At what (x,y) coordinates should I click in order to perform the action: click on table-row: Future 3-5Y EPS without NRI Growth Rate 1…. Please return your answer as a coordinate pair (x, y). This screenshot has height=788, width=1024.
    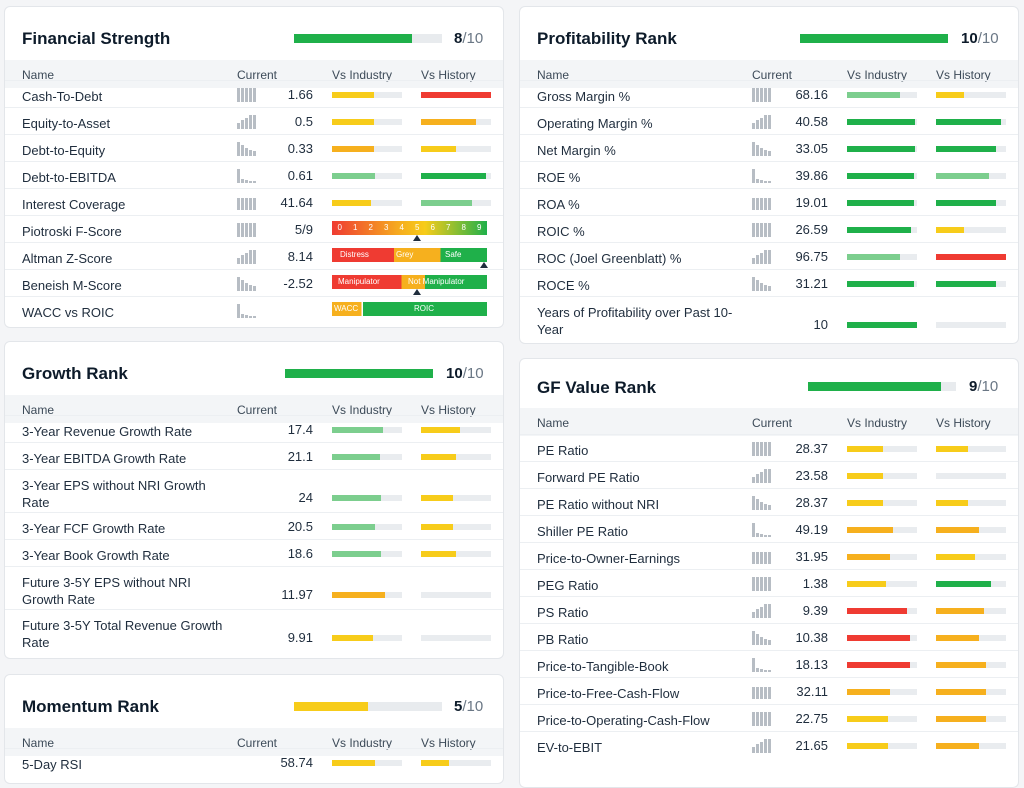
    Looking at the image, I should click on (254, 587).